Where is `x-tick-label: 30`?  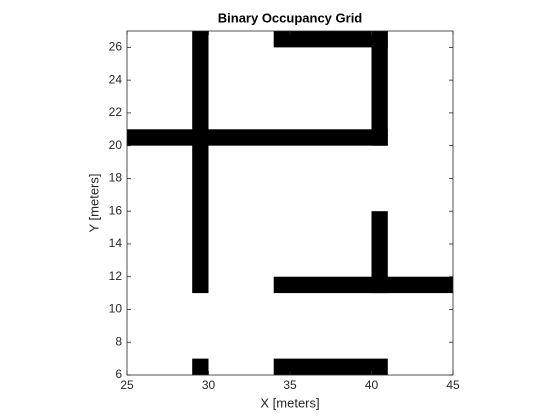
x-tick-label: 30 is located at coordinates (209, 385).